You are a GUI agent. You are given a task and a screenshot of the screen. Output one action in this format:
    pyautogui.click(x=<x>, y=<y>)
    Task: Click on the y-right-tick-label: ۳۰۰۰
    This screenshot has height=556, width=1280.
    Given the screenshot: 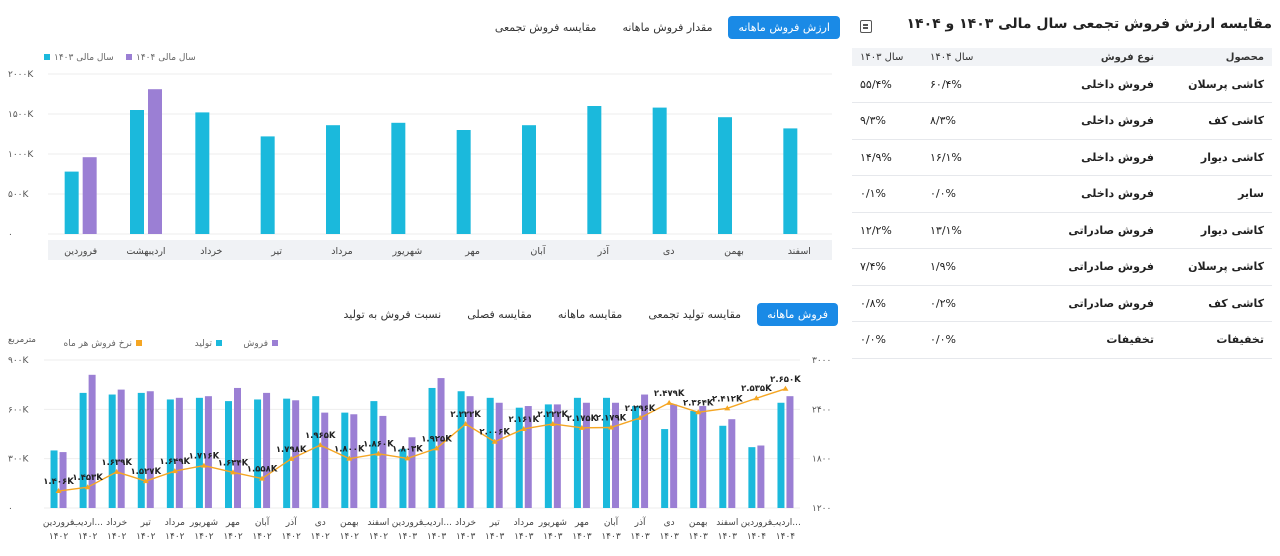 What is the action you would take?
    pyautogui.click(x=821, y=361)
    